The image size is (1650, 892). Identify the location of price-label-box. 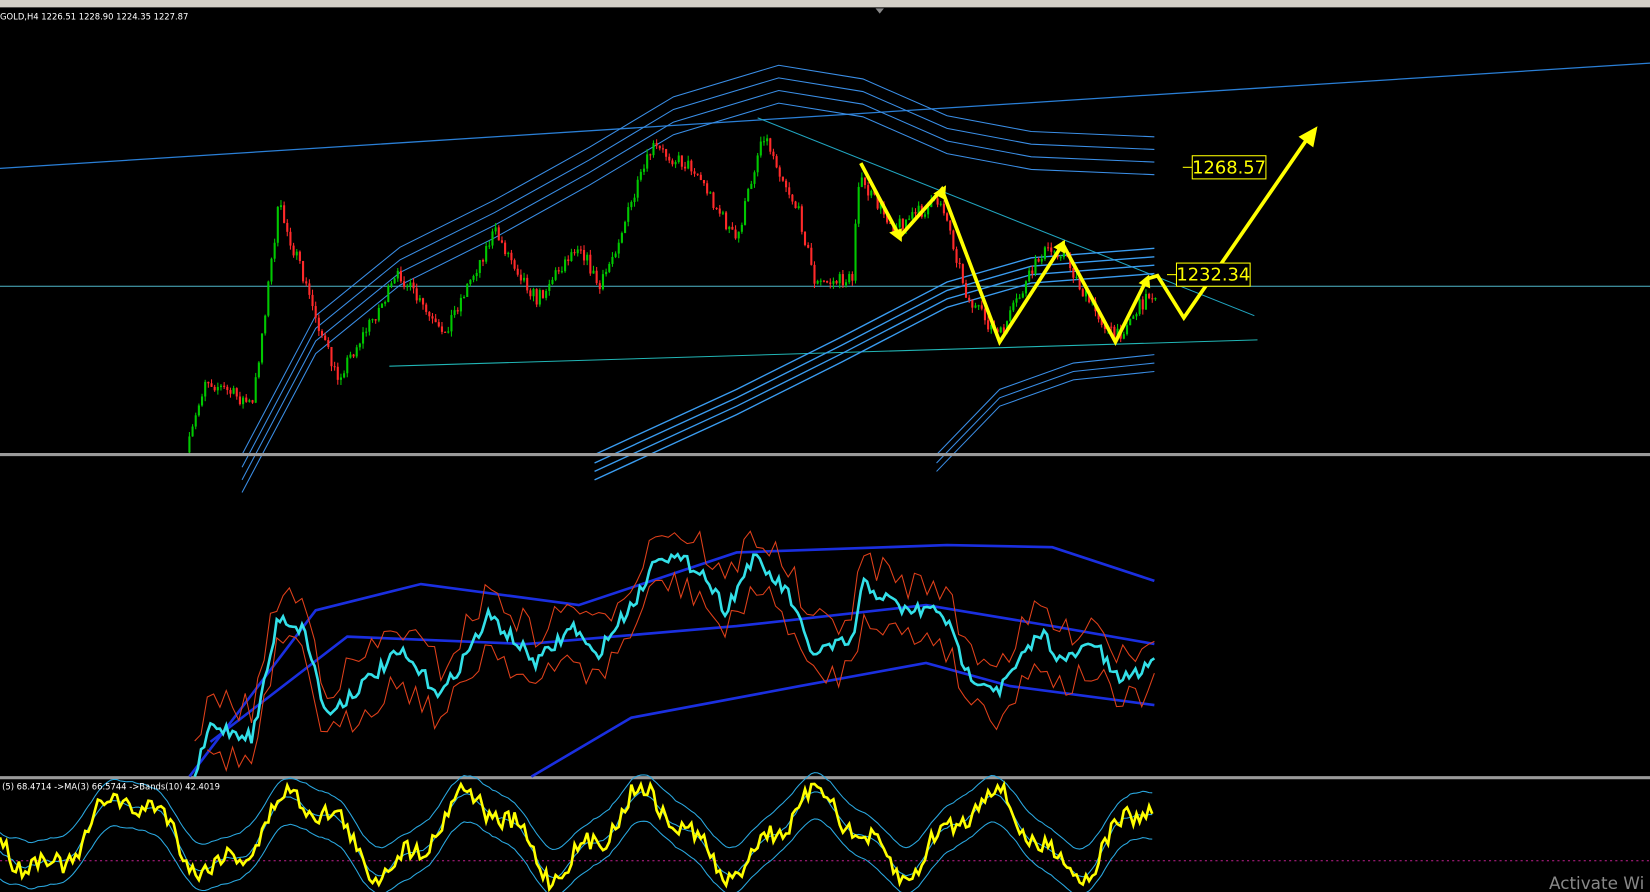
(1213, 274).